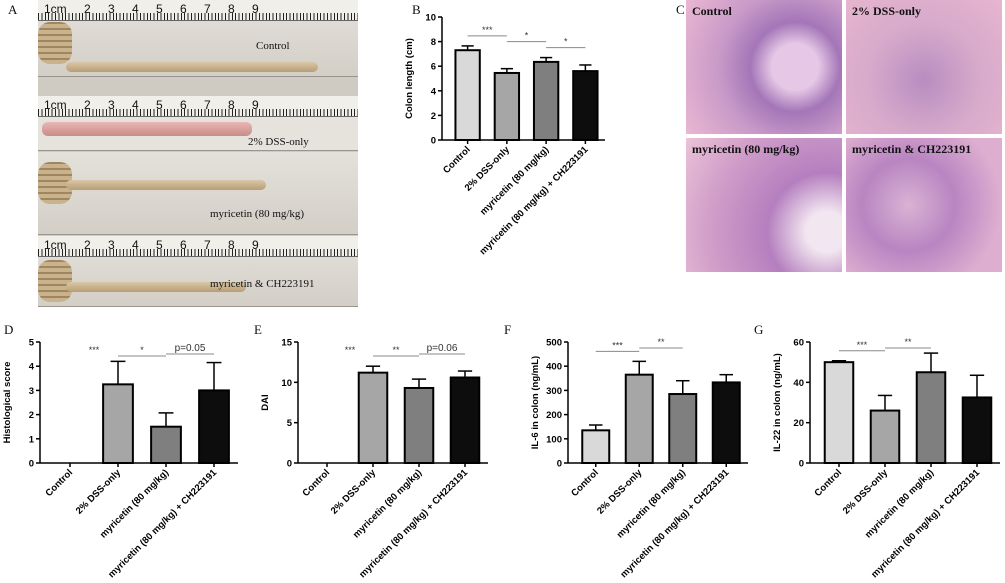 The height and width of the screenshot is (583, 1005). I want to click on y-axis-label: IL-6 in colon (ng/mL), so click(535, 402).